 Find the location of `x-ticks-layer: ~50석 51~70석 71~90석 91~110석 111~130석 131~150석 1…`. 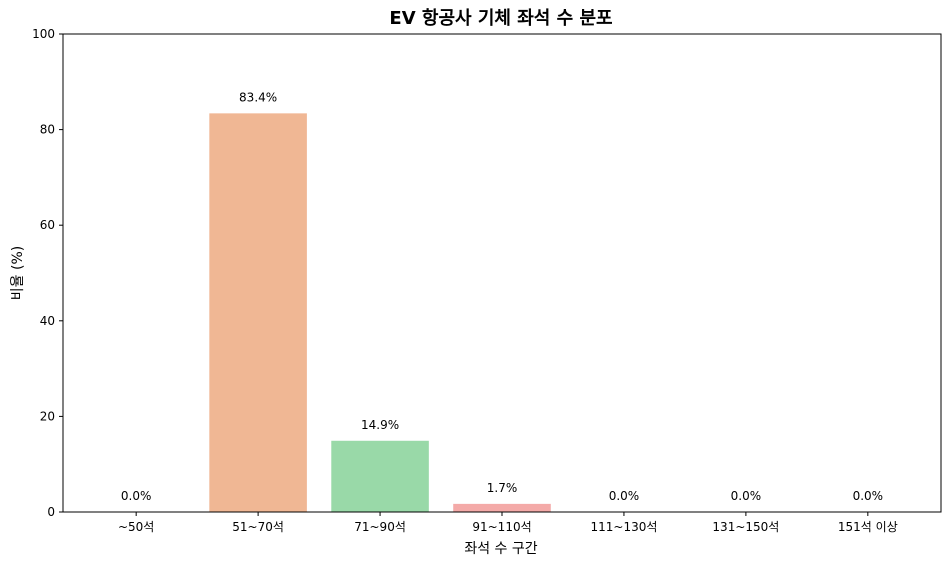

x-ticks-layer: ~50석 51~70석 71~90석 91~110석 111~130석 131~150석 1… is located at coordinates (508, 523).